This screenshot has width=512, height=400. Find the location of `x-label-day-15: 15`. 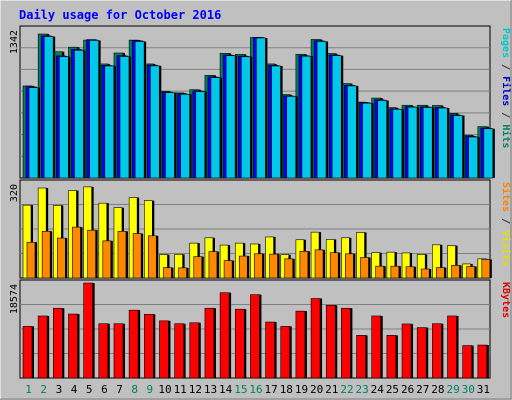

x-label-day-15: 15 is located at coordinates (240, 389).